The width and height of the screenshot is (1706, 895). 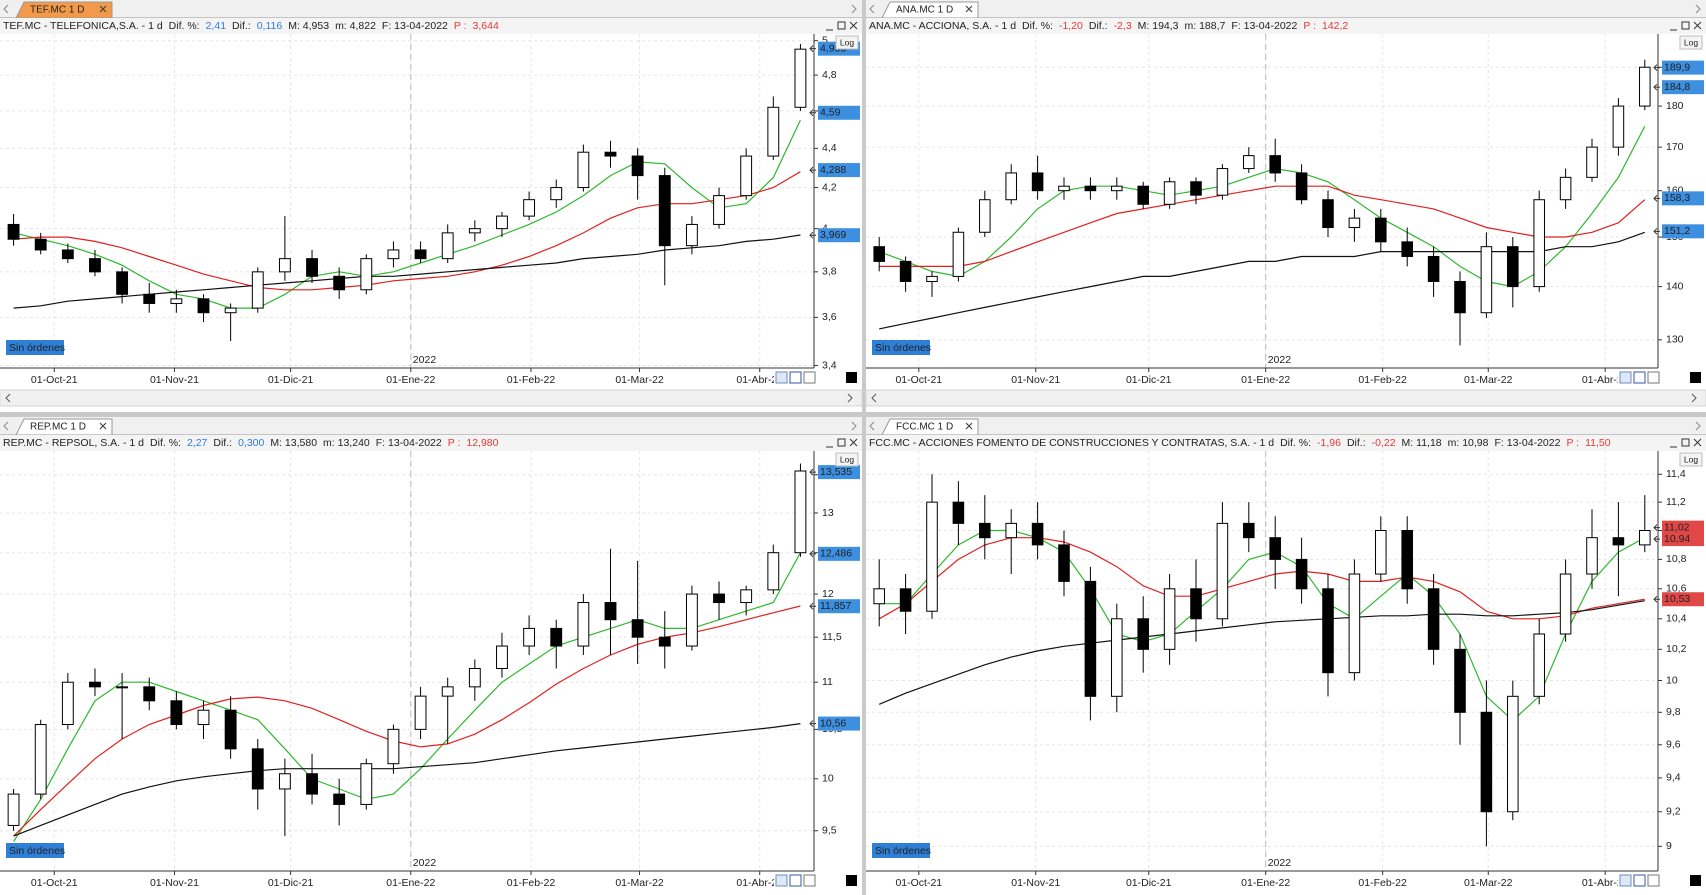 What do you see at coordinates (1158, 26) in the screenshot?
I see `info-segment: M: 194,3` at bounding box center [1158, 26].